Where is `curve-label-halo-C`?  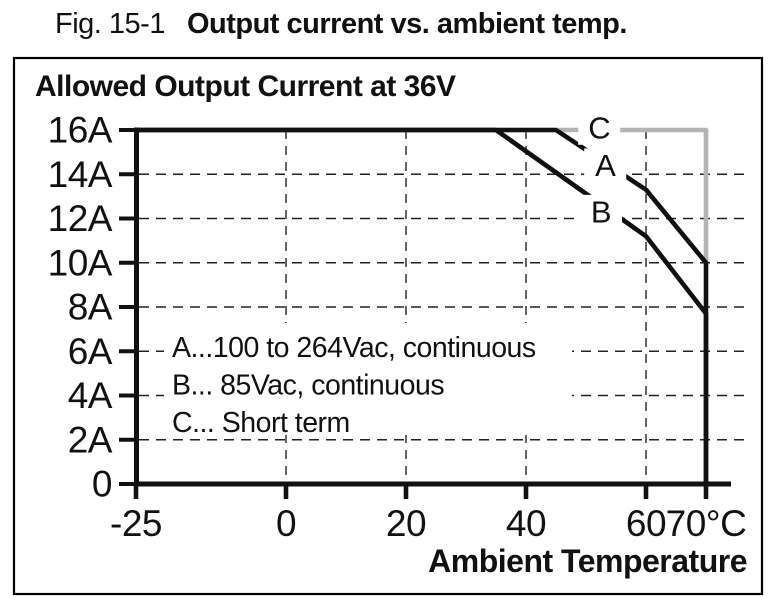 curve-label-halo-C is located at coordinates (599, 127).